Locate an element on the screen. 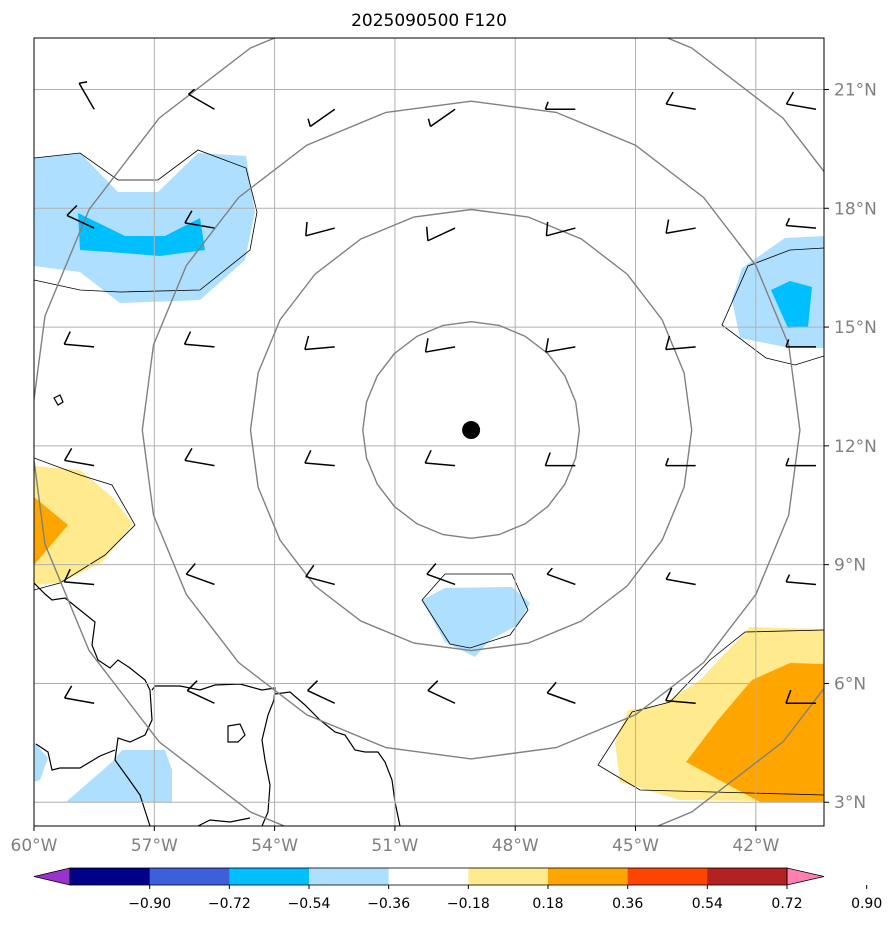 This screenshot has height=928, width=894. lat-tick-label: 15°N is located at coordinates (855, 328).